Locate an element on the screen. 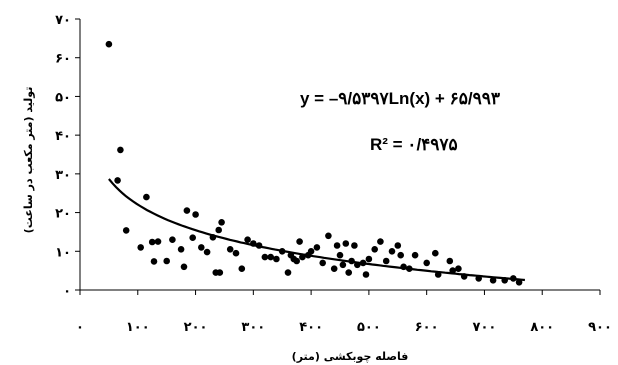  x-tick-label: ۵۰۰ is located at coordinates (369, 327).